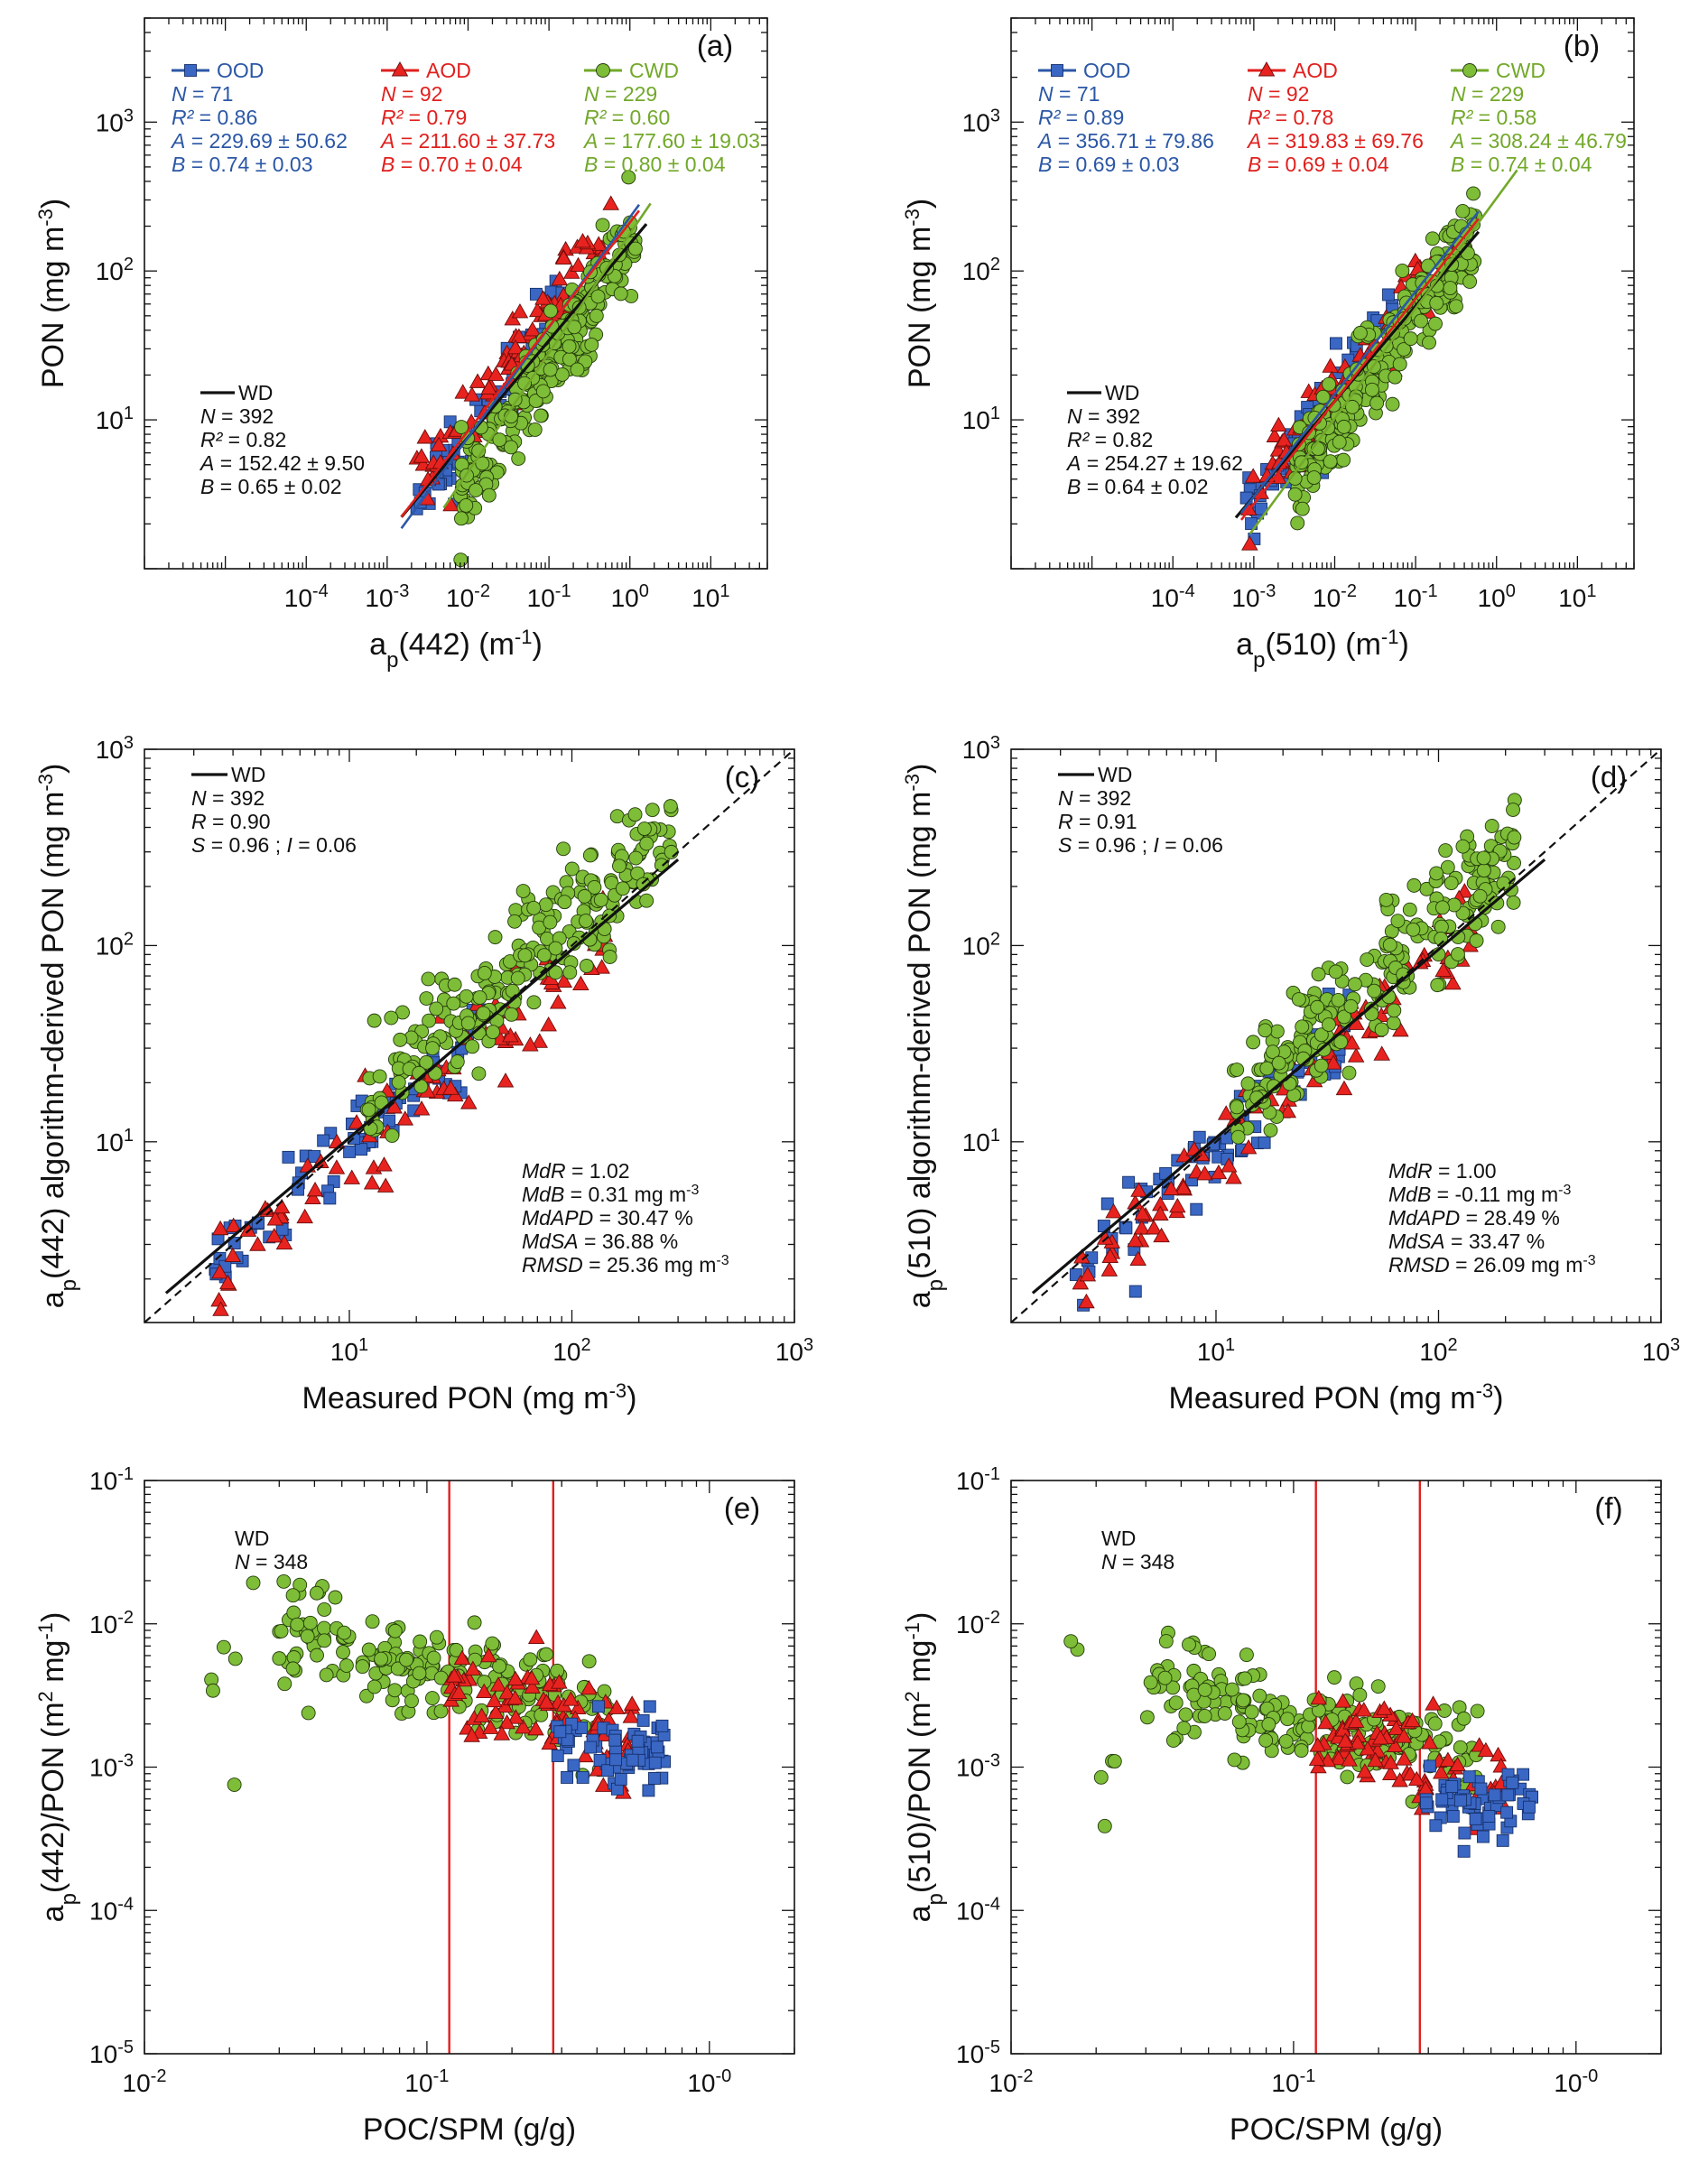  I want to click on stat-mdb: MdB = 0.31 mg m-3, so click(611, 1195).